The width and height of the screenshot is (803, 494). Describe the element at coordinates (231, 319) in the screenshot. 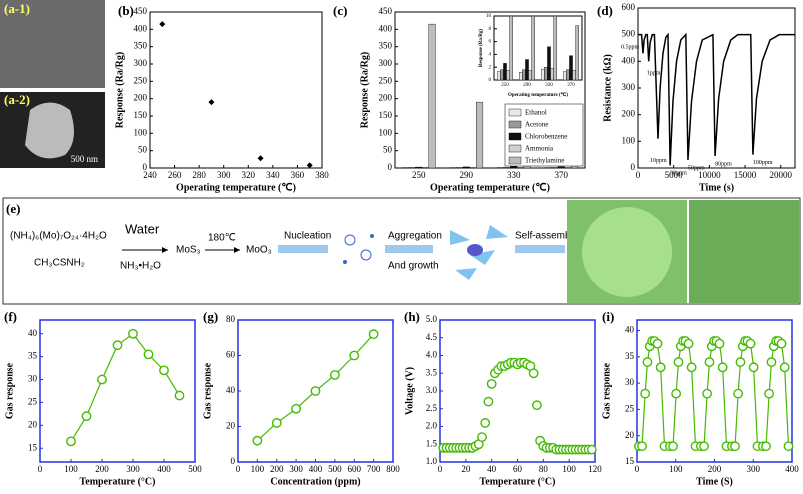

I see `y-tick-label: 80` at that location.